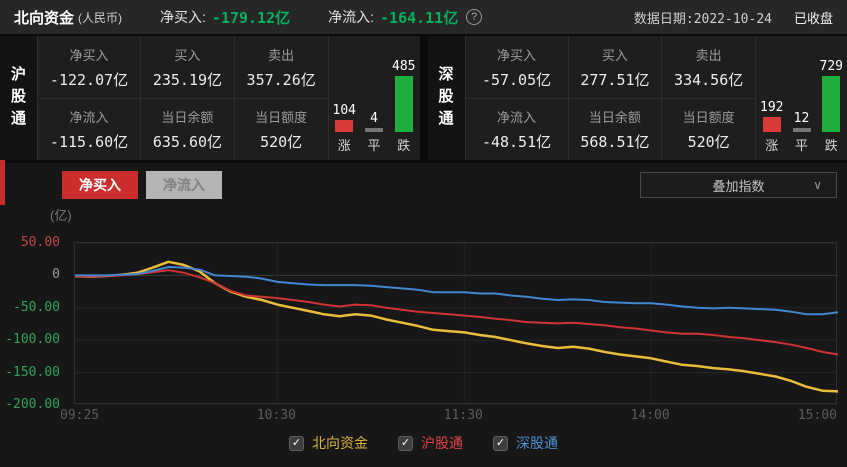  I want to click on metric-tabs: 净买入 净流入, so click(142, 185).